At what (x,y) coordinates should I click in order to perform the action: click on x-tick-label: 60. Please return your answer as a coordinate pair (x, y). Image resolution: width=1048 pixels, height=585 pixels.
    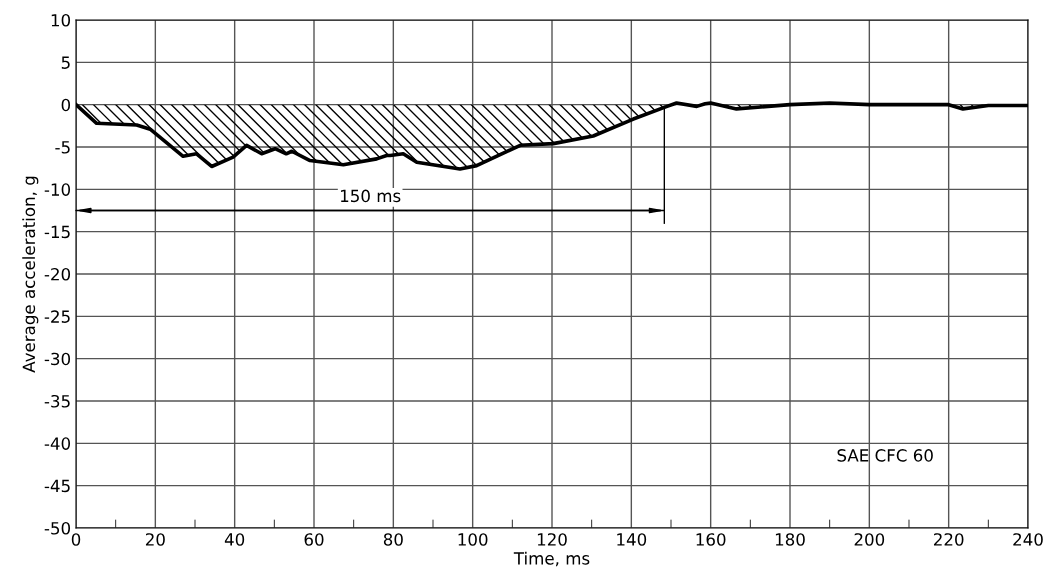
    Looking at the image, I should click on (314, 539).